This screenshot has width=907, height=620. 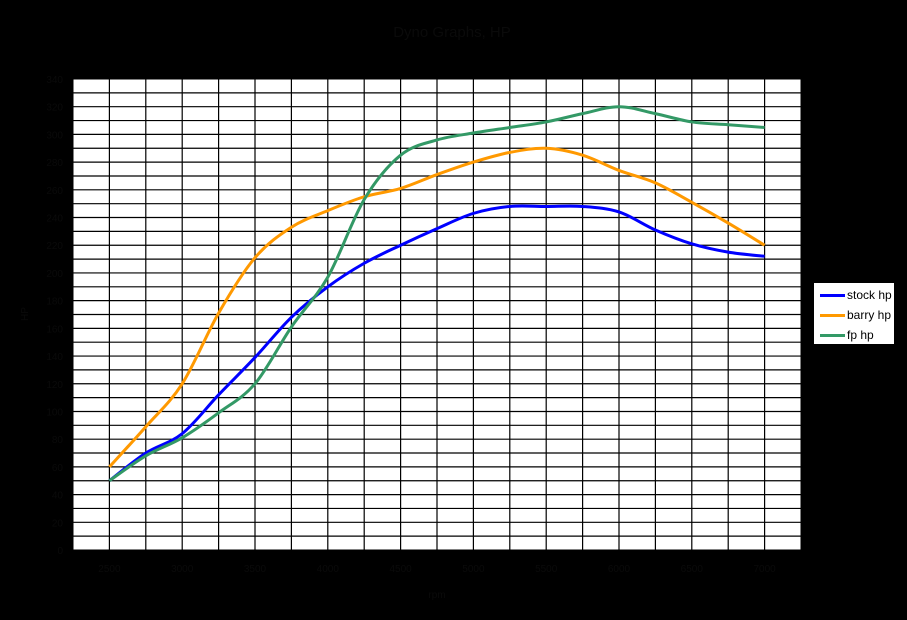 What do you see at coordinates (58, 440) in the screenshot?
I see `svg-text: 80` at bounding box center [58, 440].